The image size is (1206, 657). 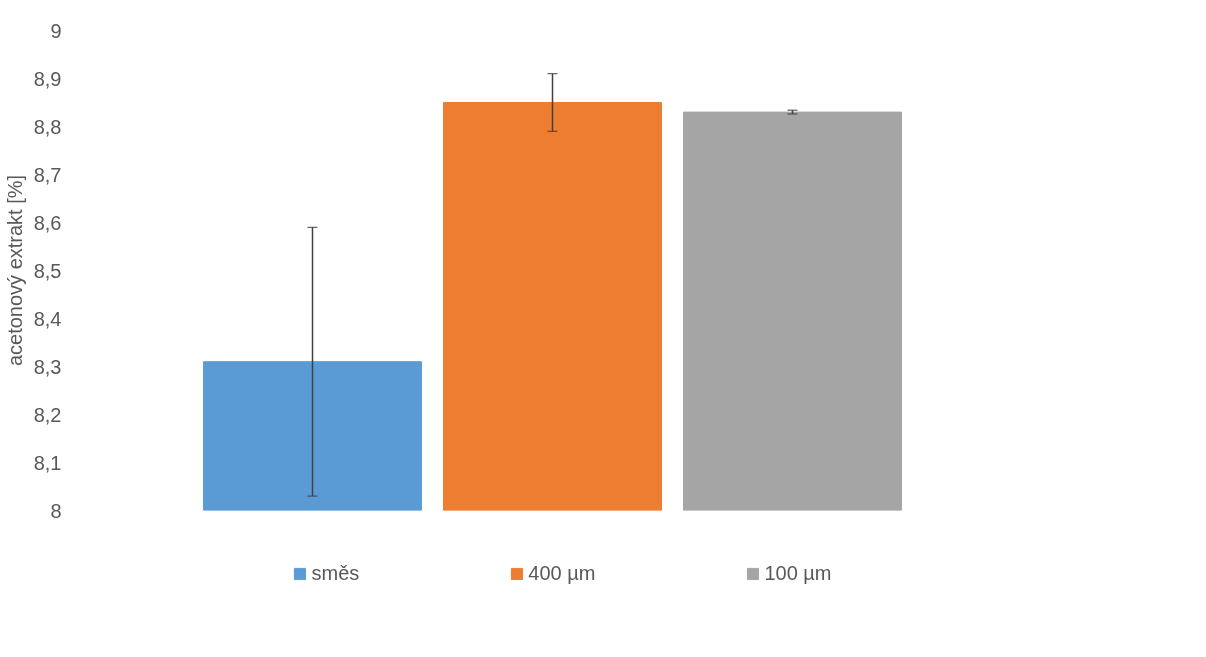 What do you see at coordinates (56, 30) in the screenshot?
I see `y-tick-label: 9` at bounding box center [56, 30].